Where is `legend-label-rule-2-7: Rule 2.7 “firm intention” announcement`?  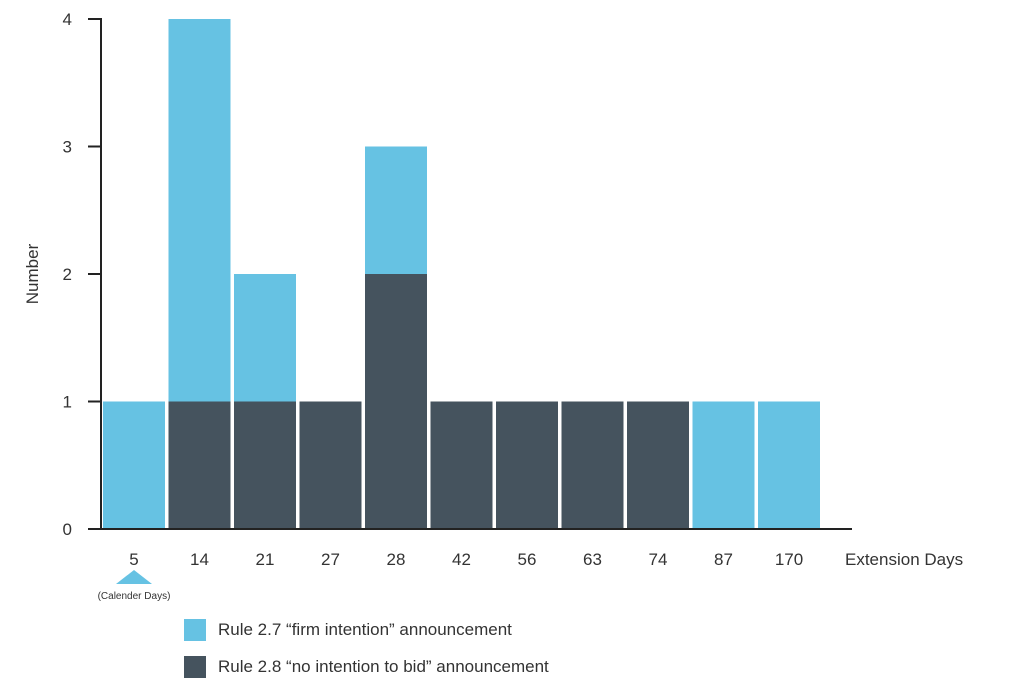
legend-label-rule-2-7: Rule 2.7 “firm intention” announcement is located at coordinates (365, 629).